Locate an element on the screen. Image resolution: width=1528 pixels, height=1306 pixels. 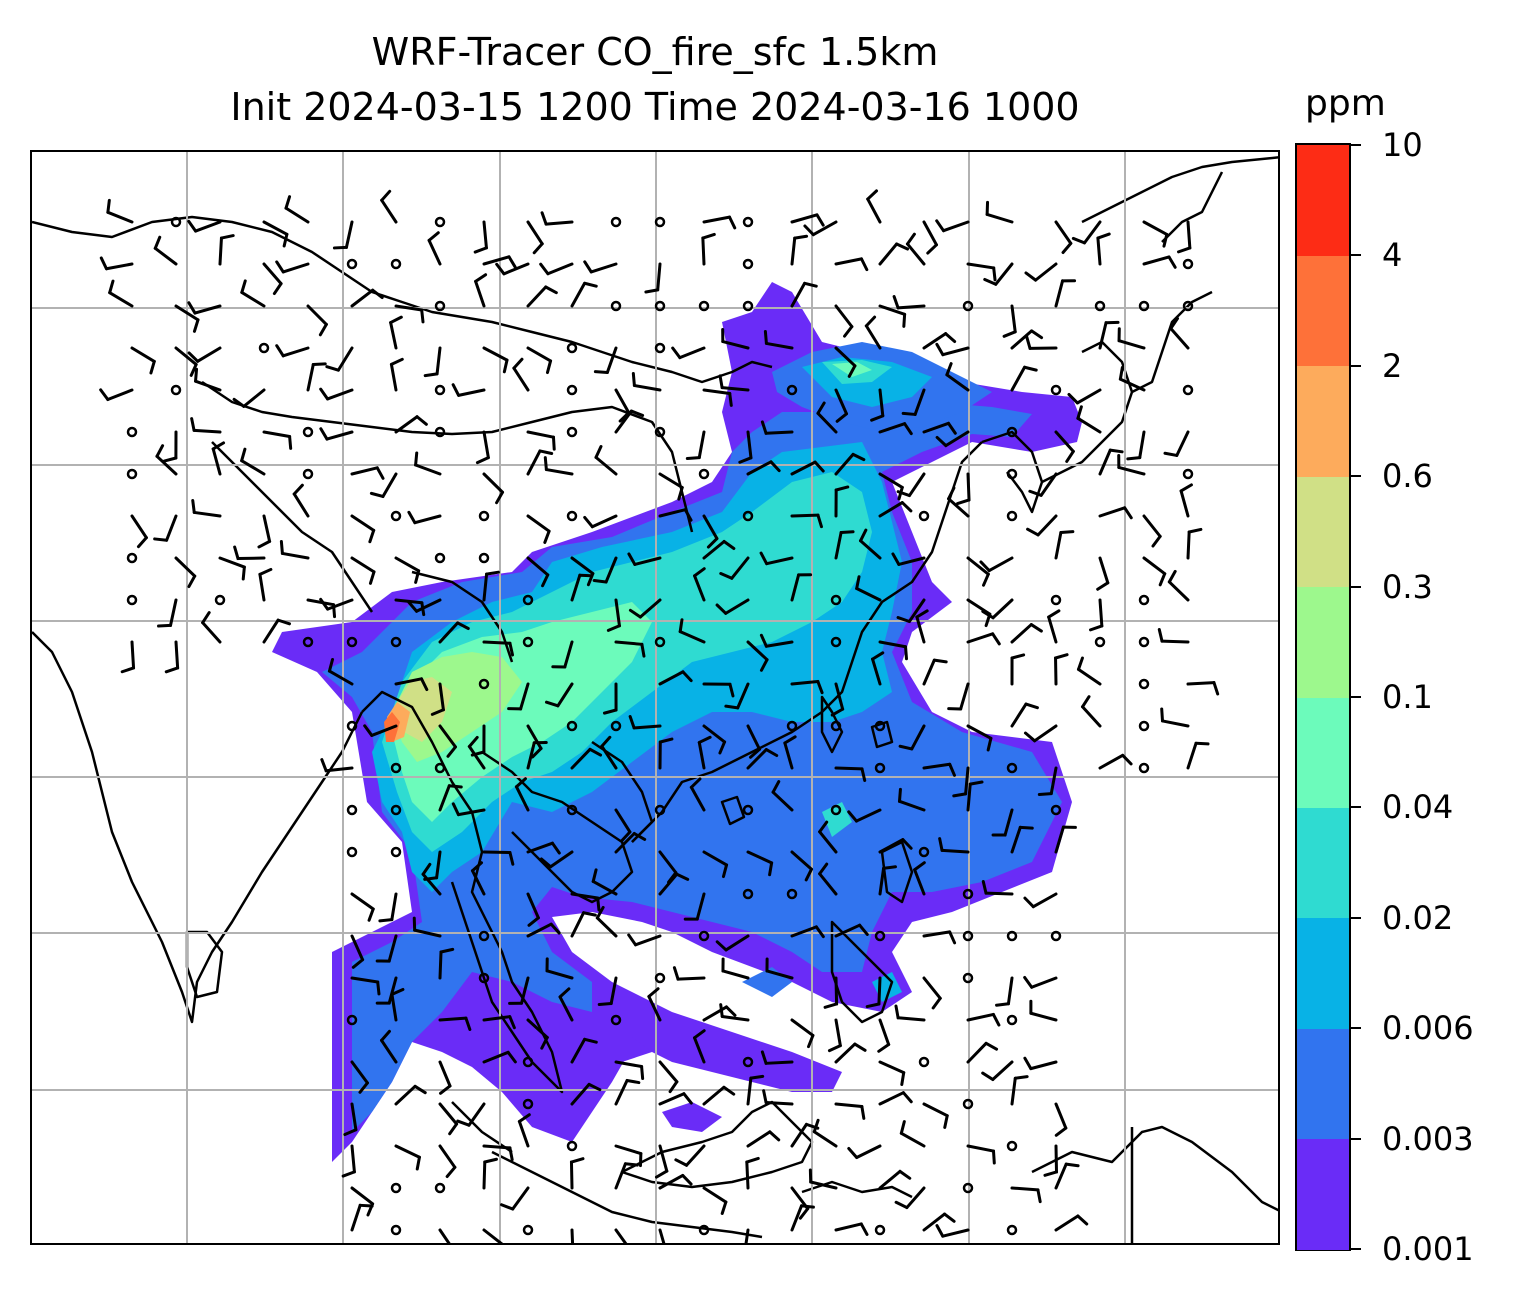
colorbar-segment is located at coordinates (1323, 973).